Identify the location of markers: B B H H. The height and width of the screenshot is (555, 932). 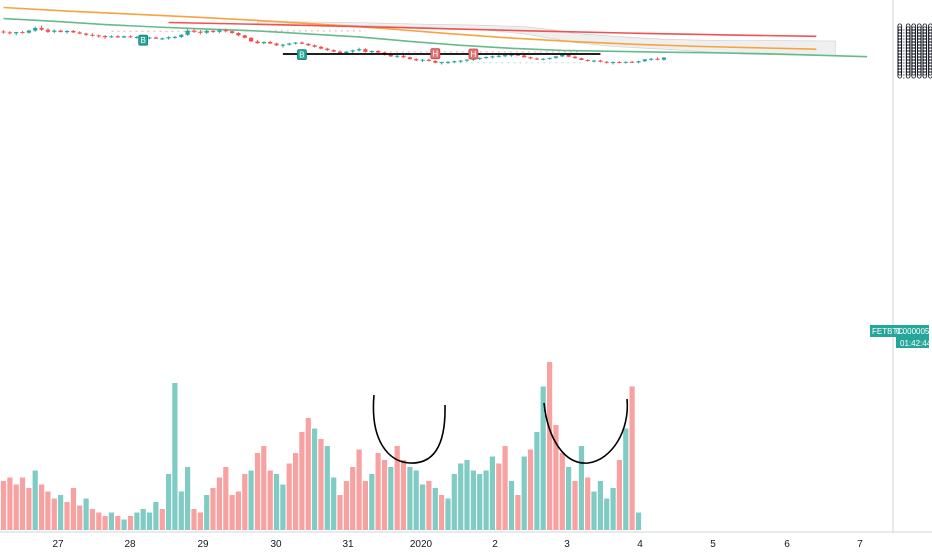
(308, 47).